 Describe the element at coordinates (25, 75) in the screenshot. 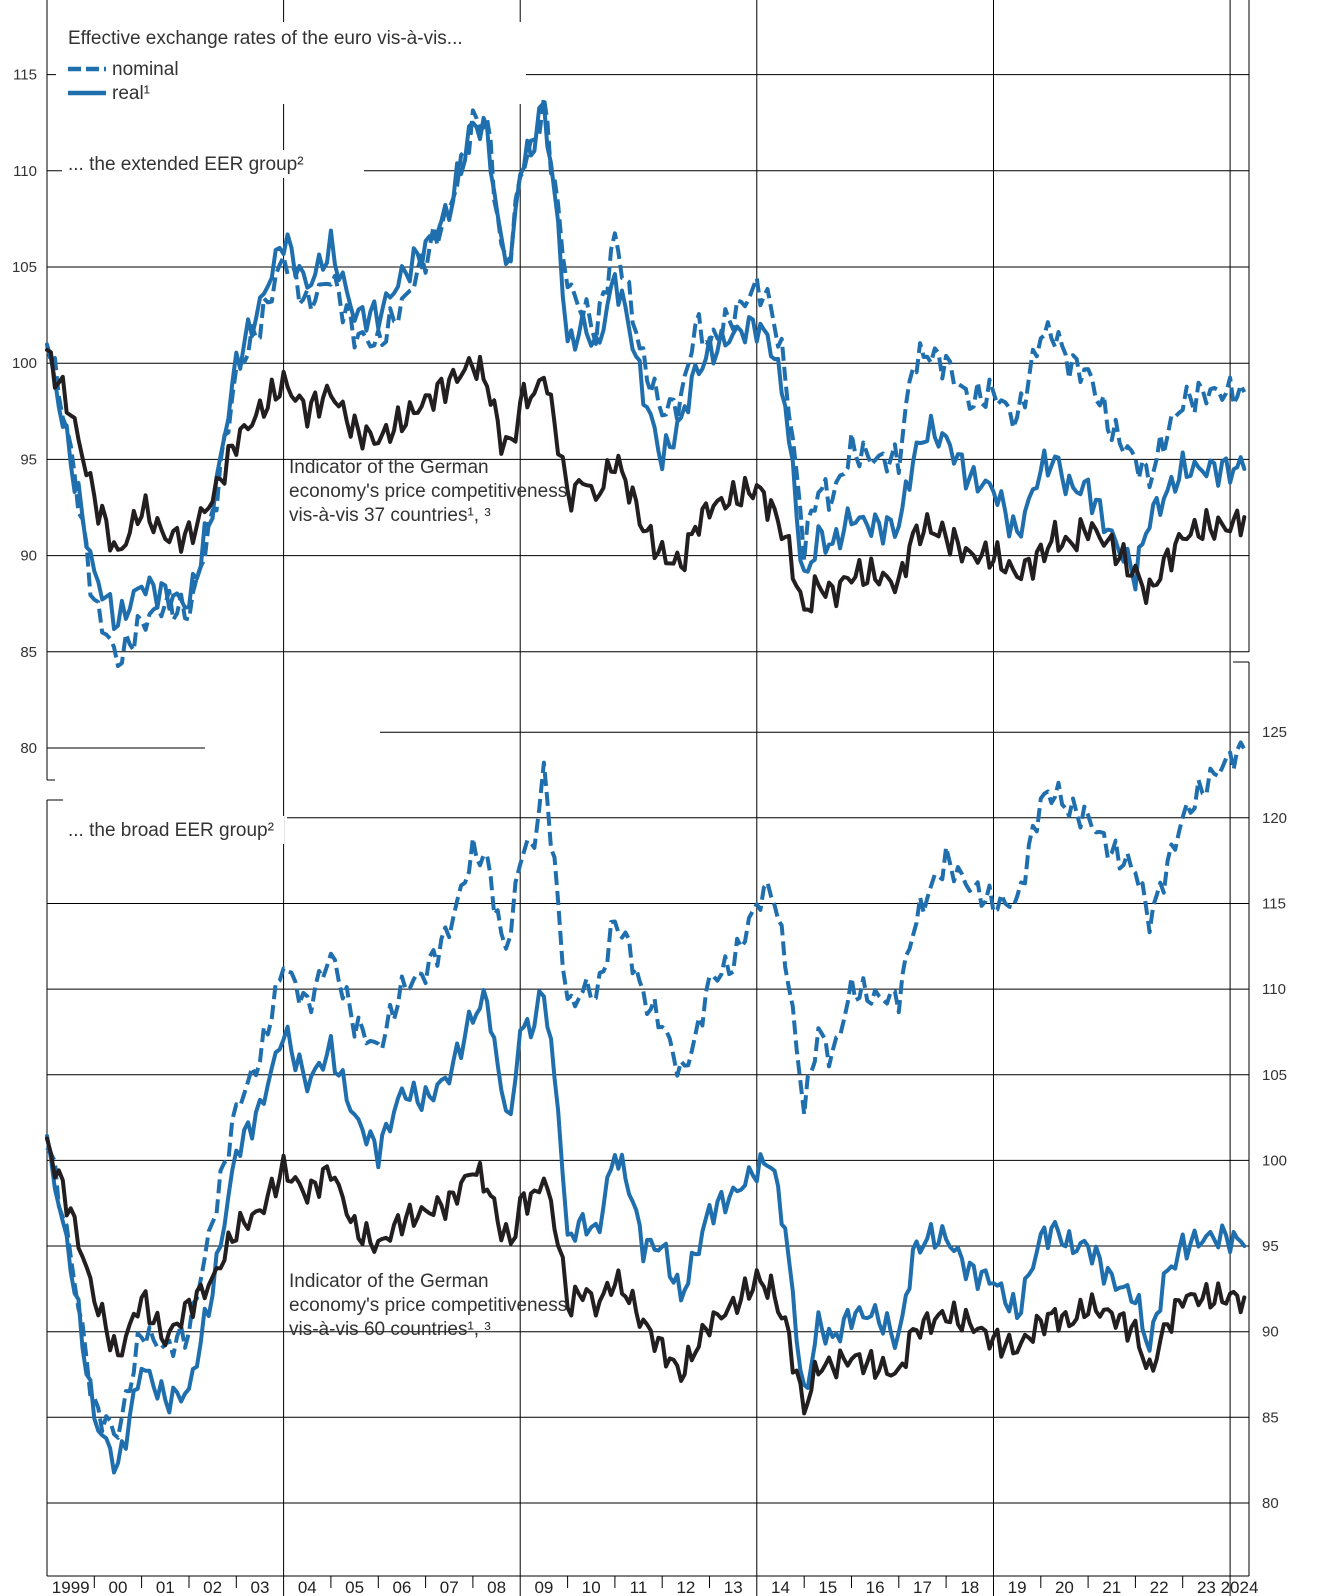

I see `y-tick-top-115: 115` at that location.